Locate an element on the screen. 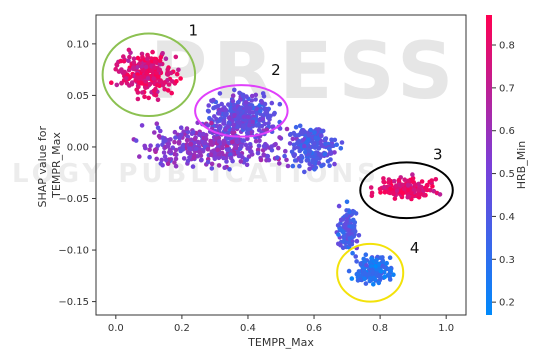 The image size is (534, 356). cluster-1-ellipse is located at coordinates (149, 75).